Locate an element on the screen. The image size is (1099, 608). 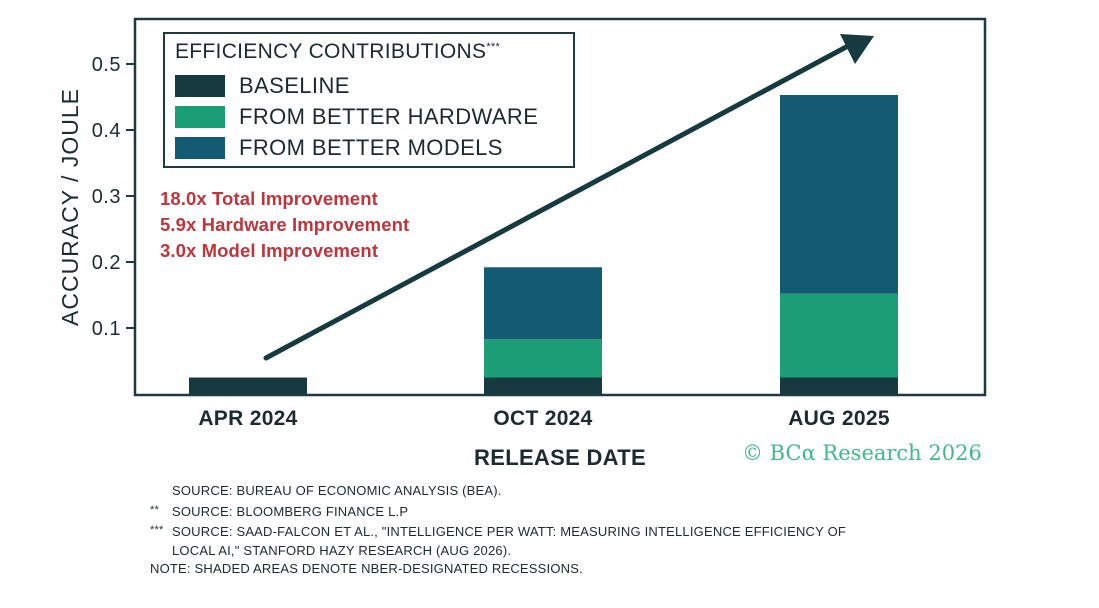
x-tick-label: OCT 2024 is located at coordinates (542, 418).